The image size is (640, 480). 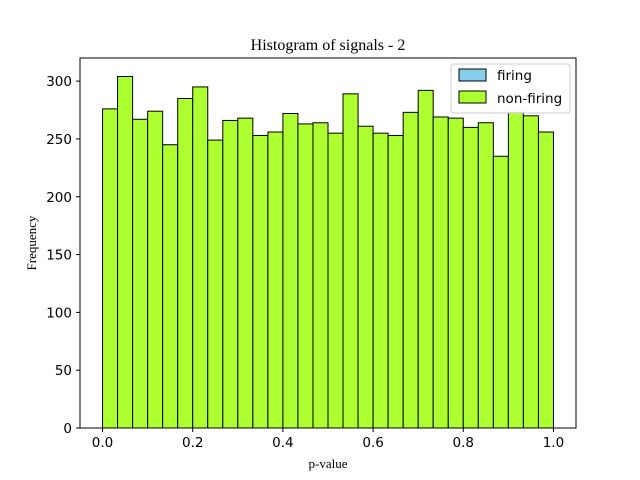 What do you see at coordinates (529, 99) in the screenshot?
I see `legend-label-non-firing: non-firing` at bounding box center [529, 99].